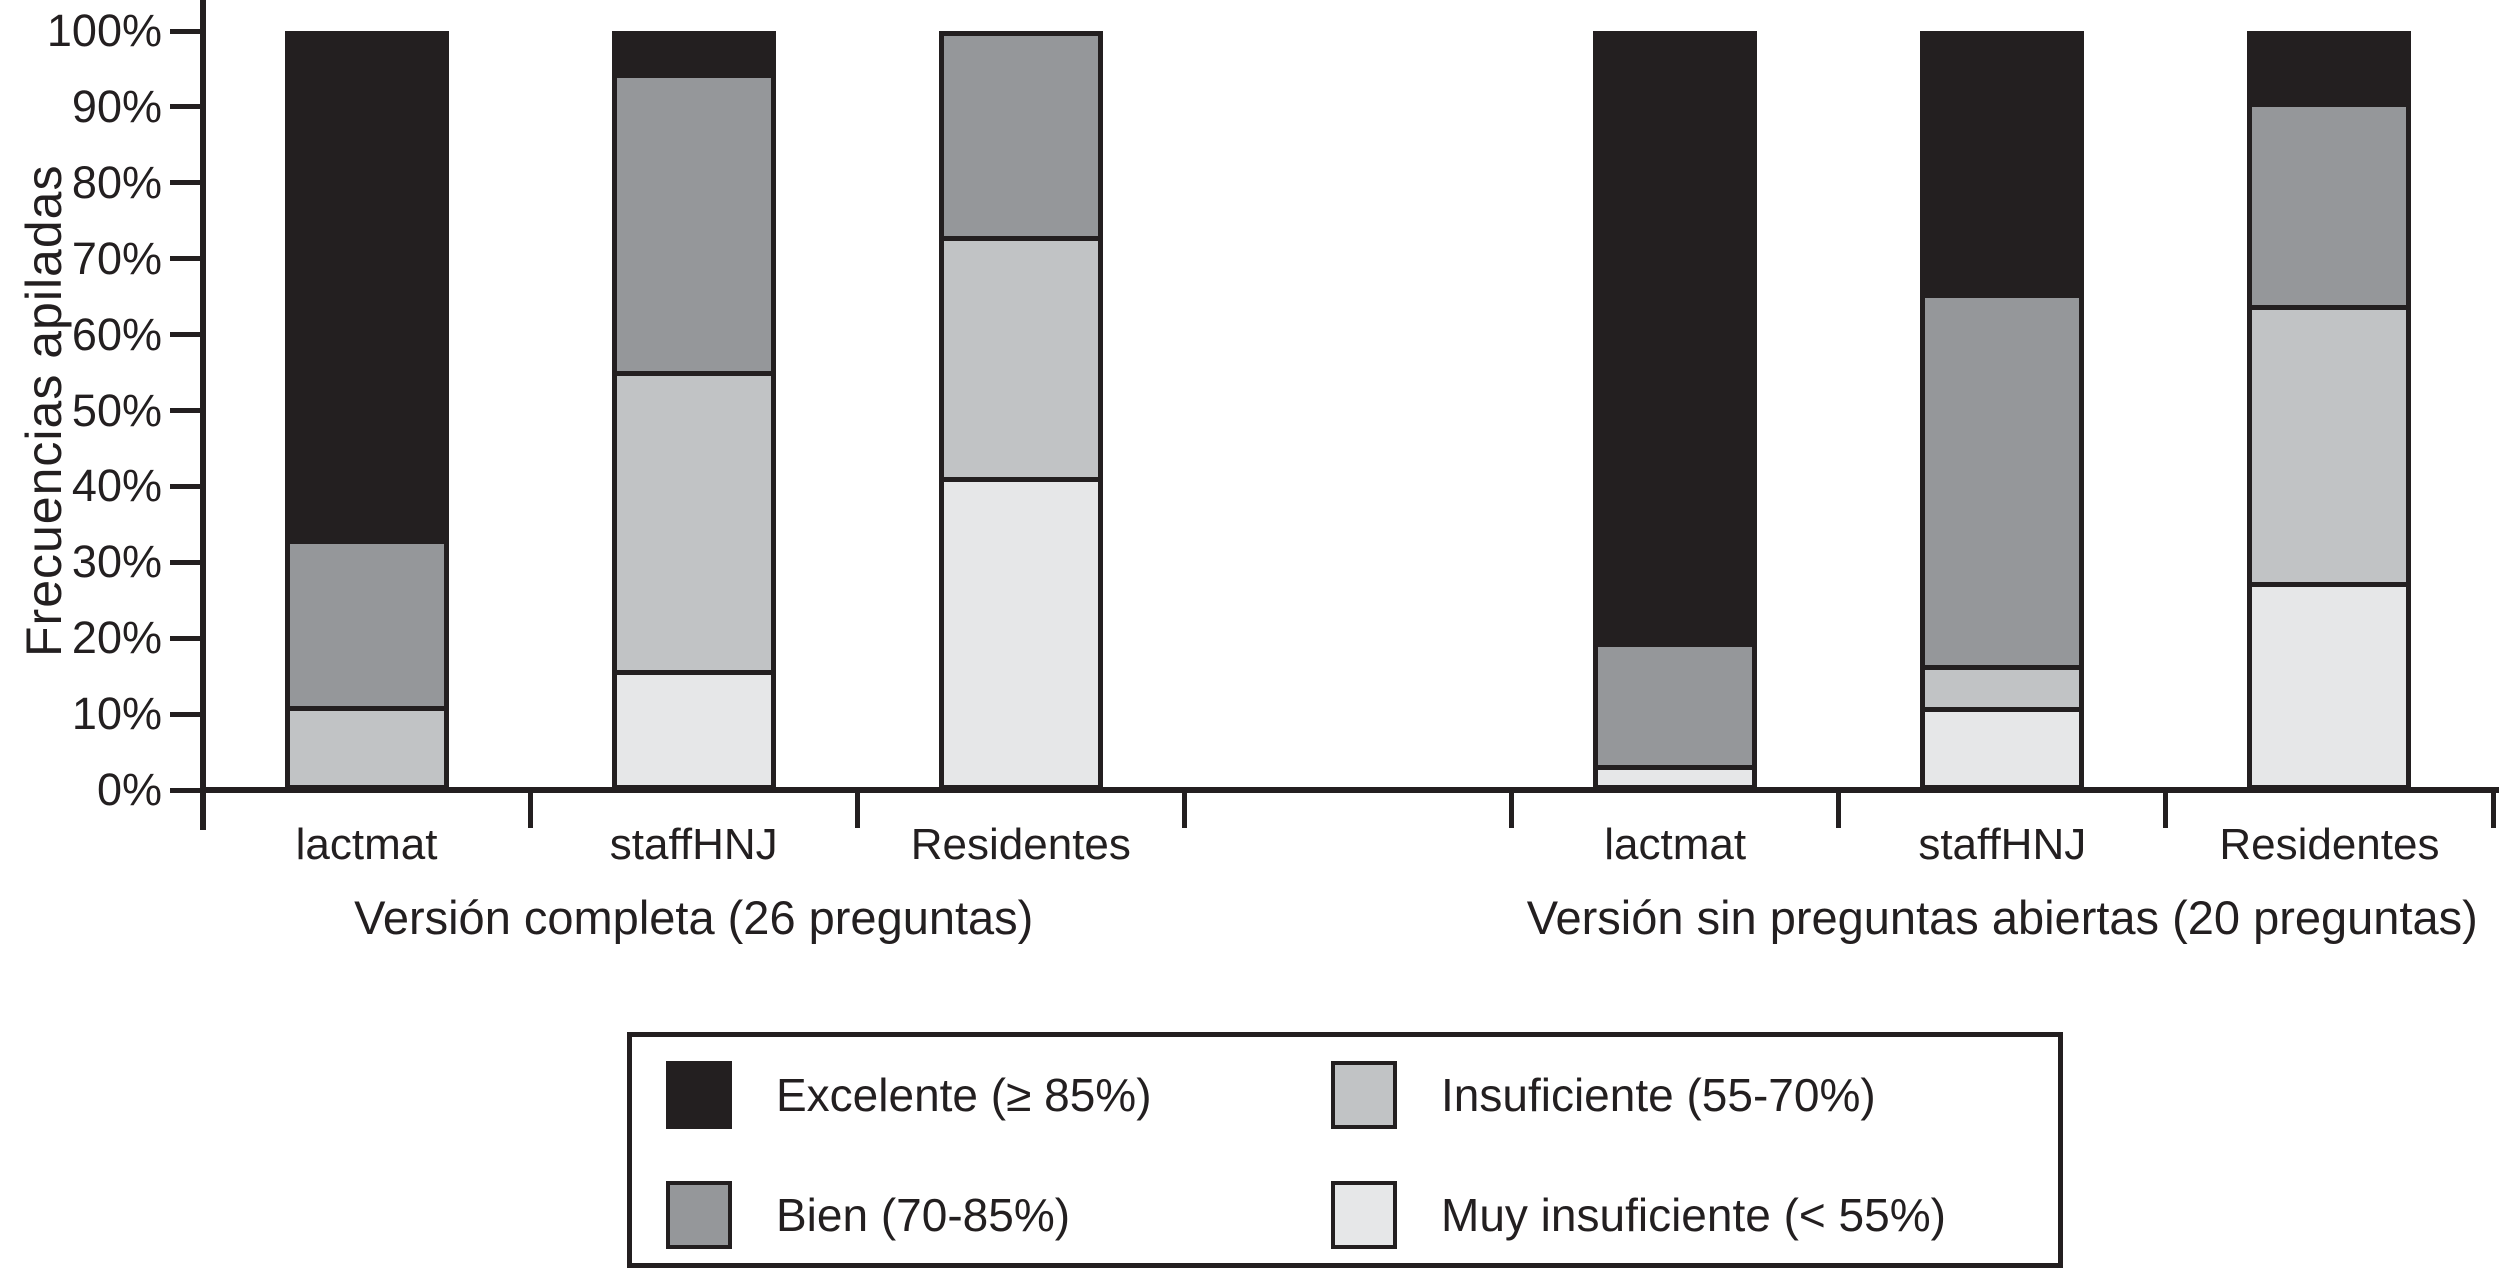 This screenshot has height=1274, width=2499. What do you see at coordinates (1349, 790) in the screenshot?
I see `x-axis-baseline` at bounding box center [1349, 790].